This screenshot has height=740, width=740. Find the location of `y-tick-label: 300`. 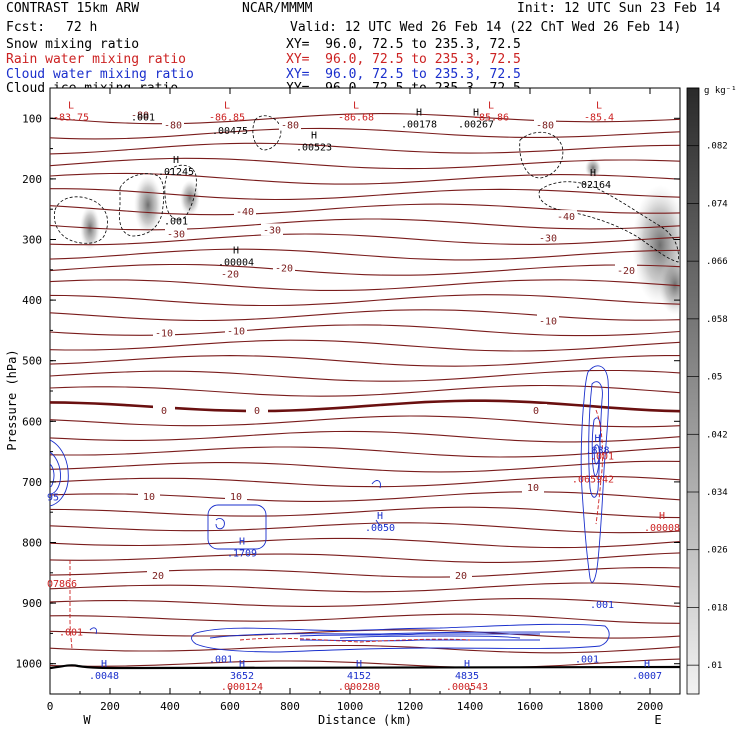

y-tick-label: 300 is located at coordinates (32, 240).